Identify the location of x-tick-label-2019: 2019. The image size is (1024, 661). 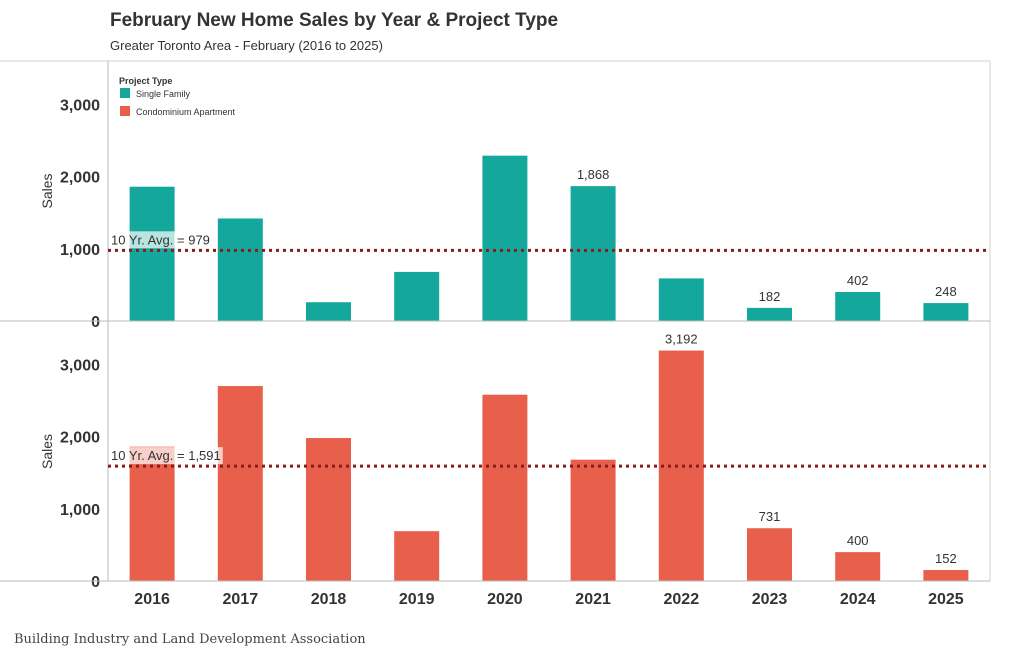
(417, 599).